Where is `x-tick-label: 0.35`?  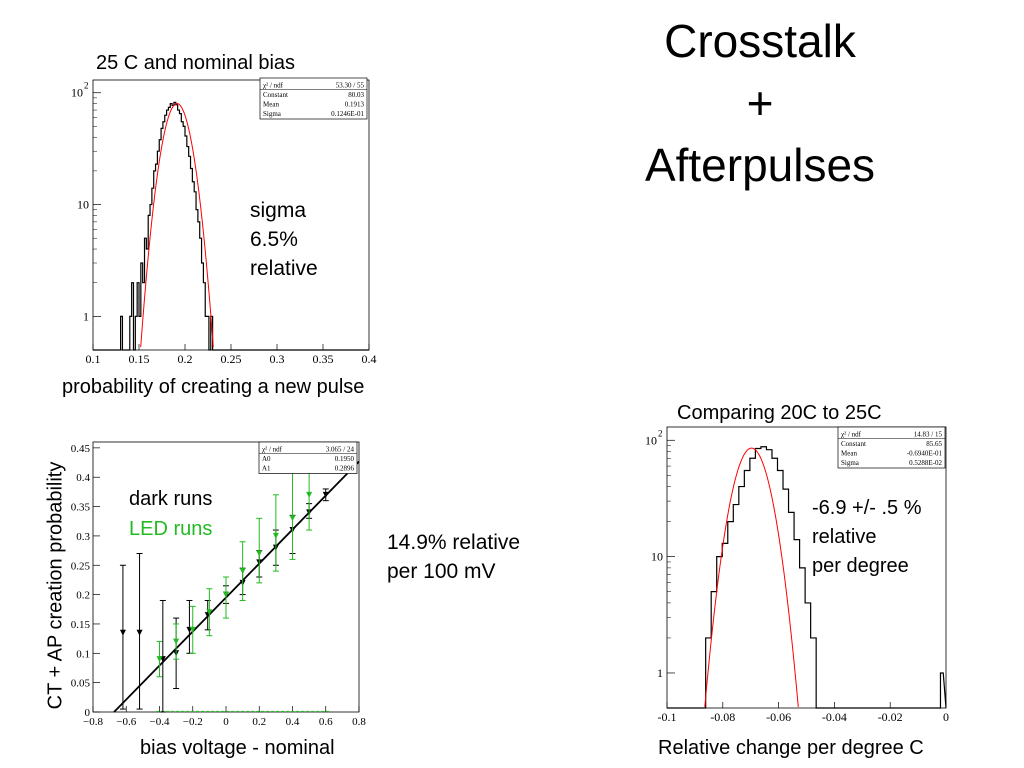
x-tick-label: 0.35 is located at coordinates (323, 359).